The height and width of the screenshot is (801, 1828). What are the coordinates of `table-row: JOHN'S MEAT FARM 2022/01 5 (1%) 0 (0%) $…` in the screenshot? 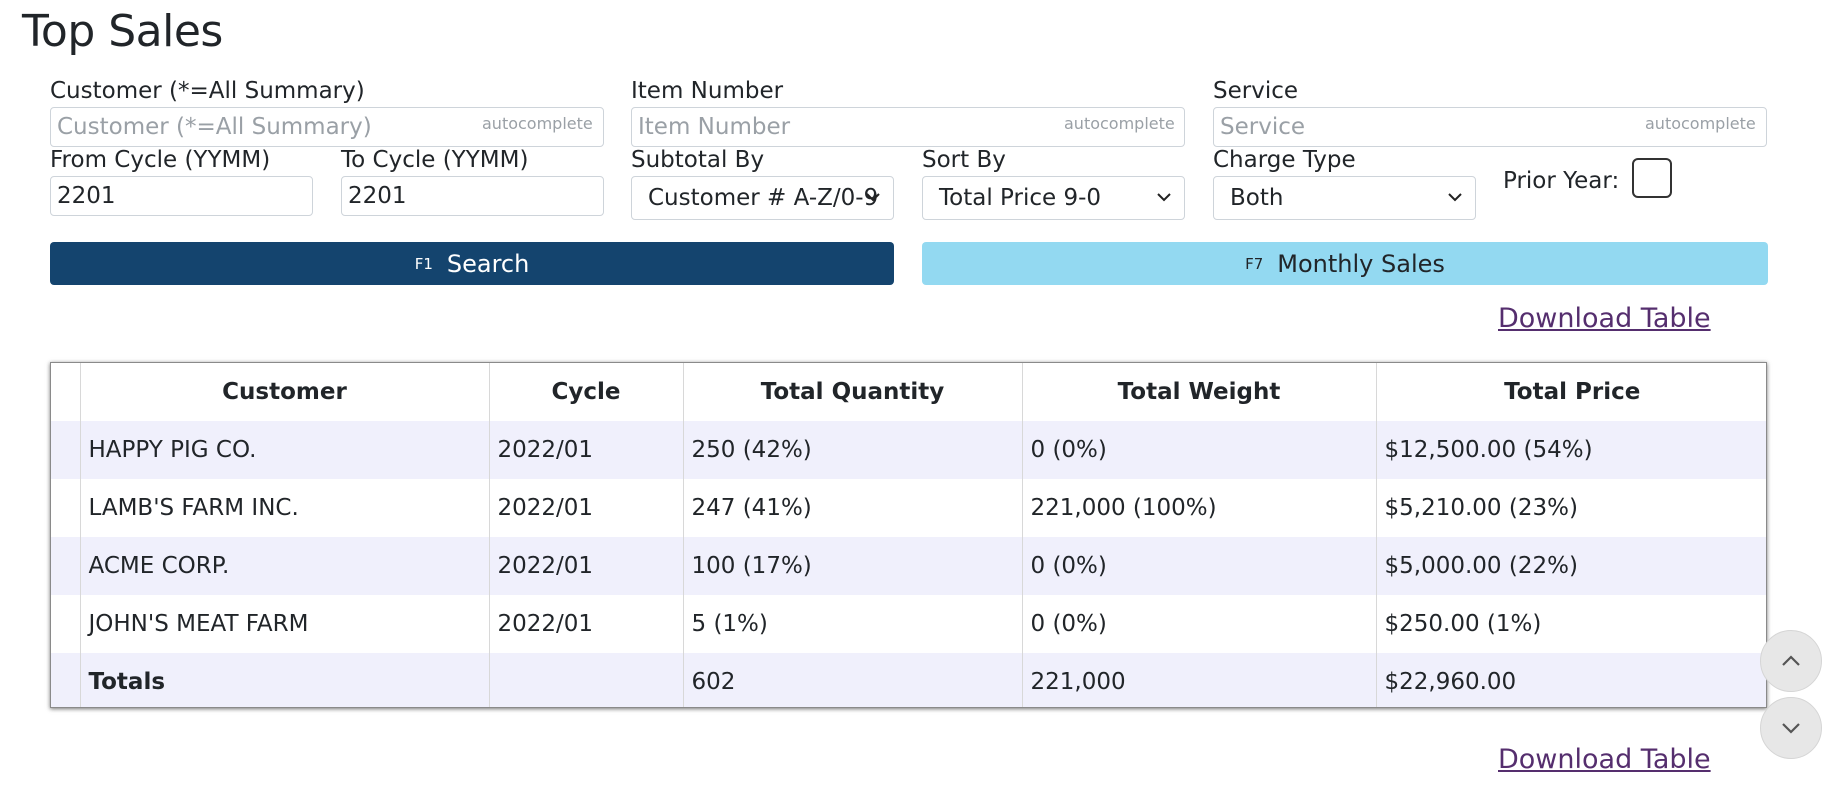 It's located at (908, 624).